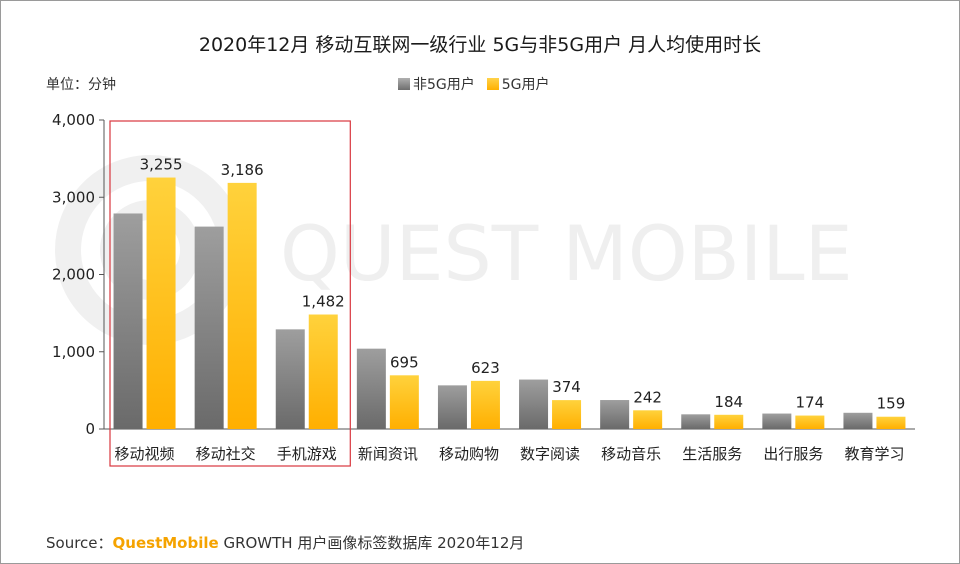  What do you see at coordinates (73, 352) in the screenshot?
I see `y-tick-label: 1,000` at bounding box center [73, 352].